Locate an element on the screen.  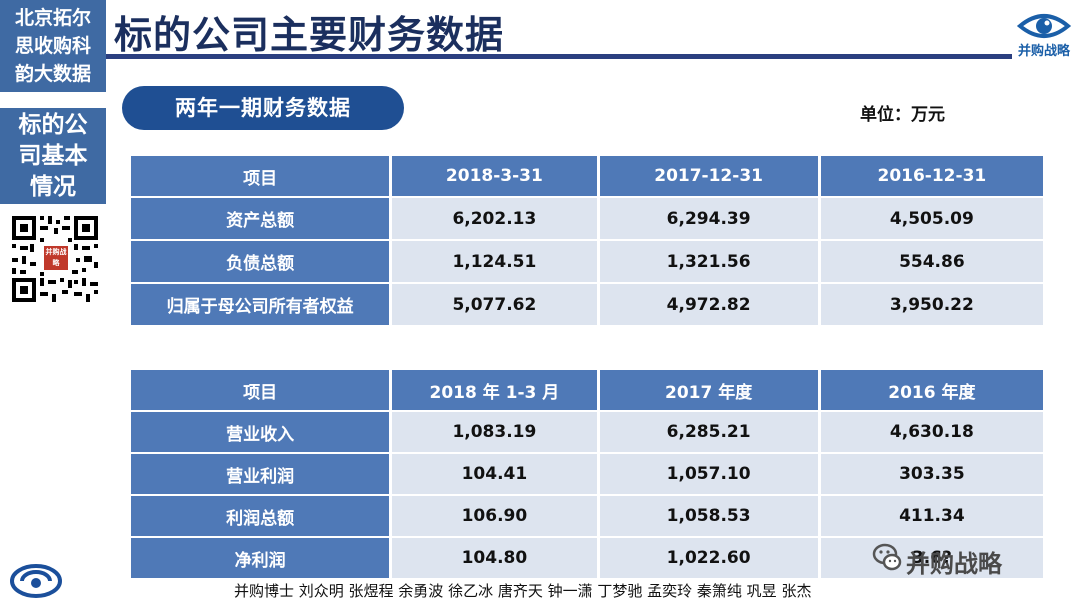
row-header-cell: 营业收入 is located at coordinates (260, 432).